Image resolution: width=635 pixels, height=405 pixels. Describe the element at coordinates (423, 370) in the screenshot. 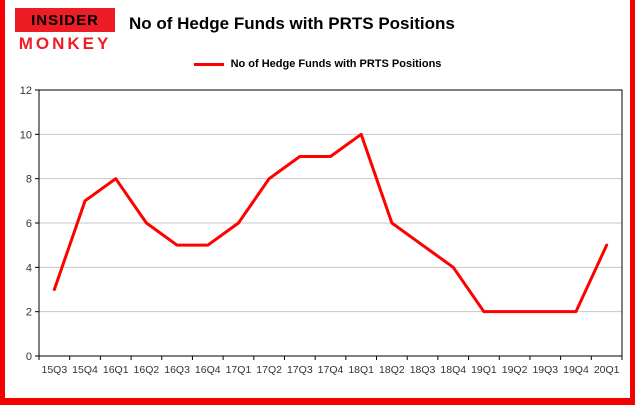

I see `x-axis-label: 18Q3` at that location.